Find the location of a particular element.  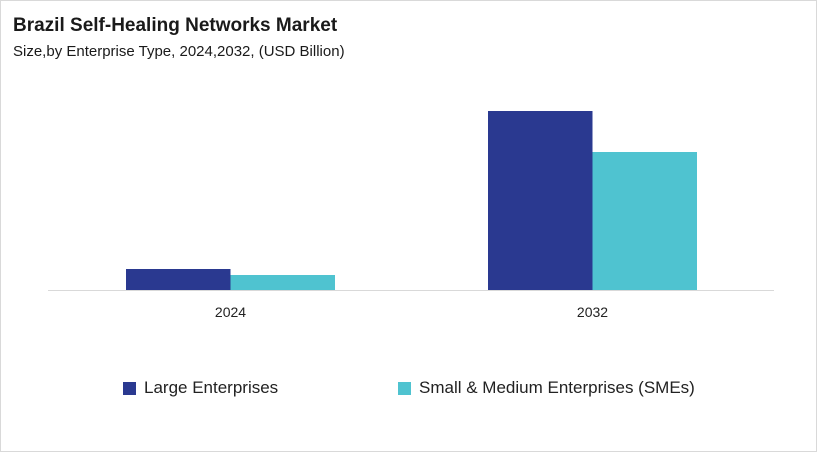

legend-label-large: Large Enterprises is located at coordinates (211, 387).